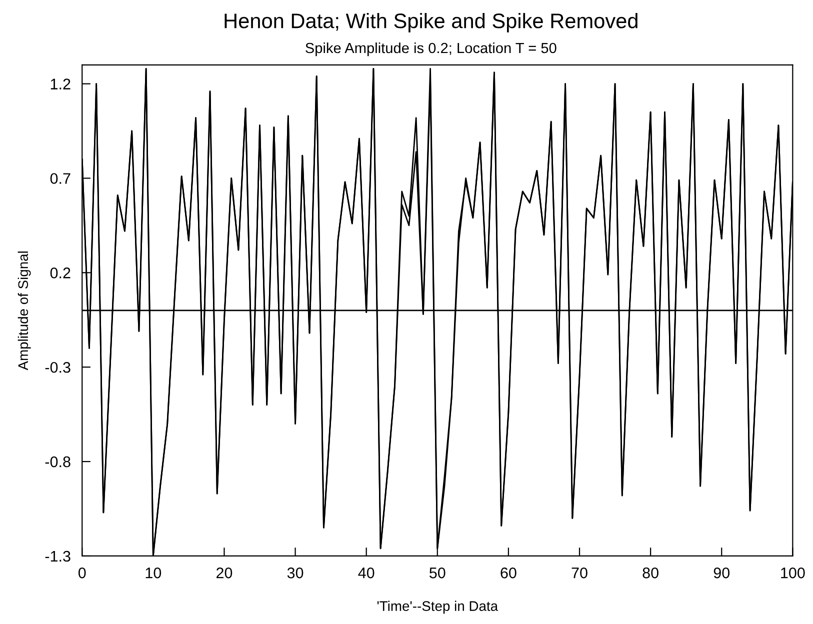 This screenshot has height=624, width=813. What do you see at coordinates (431, 22) in the screenshot?
I see `chart-title: Henon Data; With Spike and Spike Removed` at bounding box center [431, 22].